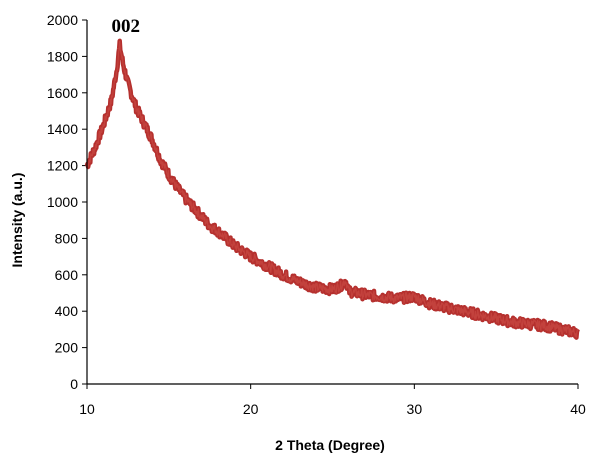 This screenshot has height=462, width=591. What do you see at coordinates (125, 26) in the screenshot?
I see `peak-annotation: 002` at bounding box center [125, 26].